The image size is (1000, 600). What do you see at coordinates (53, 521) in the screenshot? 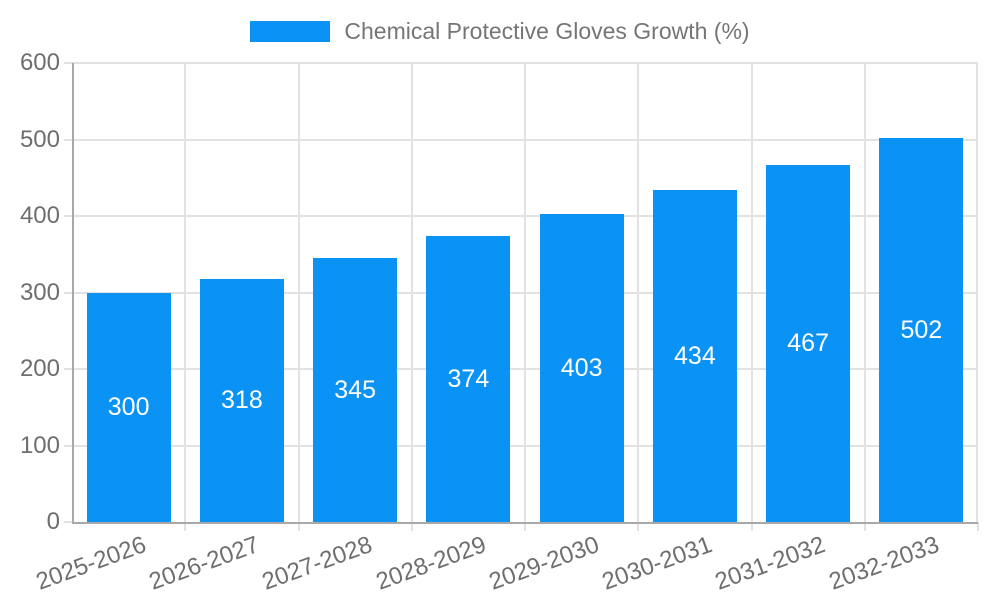
I see `y-tick-label: 0` at bounding box center [53, 521].